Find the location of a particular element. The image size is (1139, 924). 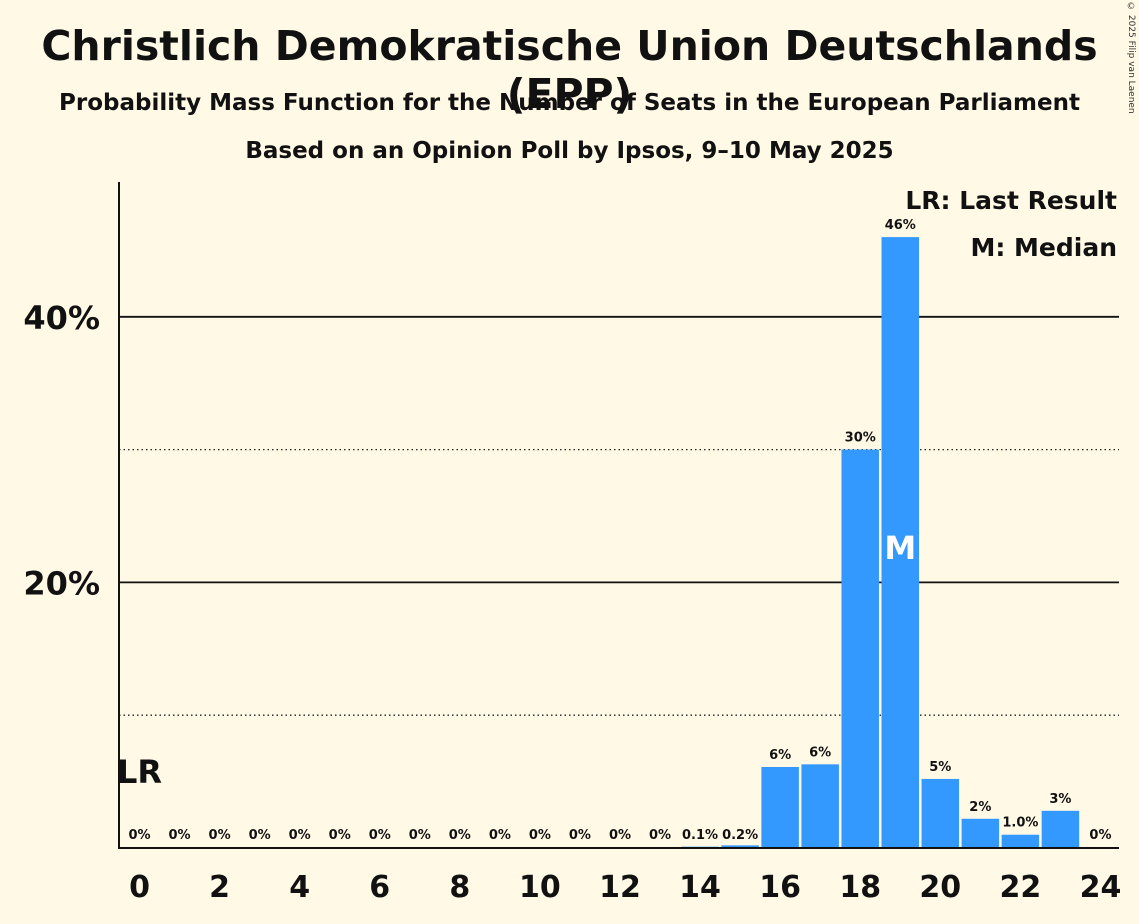

value-label-9: 0% is located at coordinates (500, 835).